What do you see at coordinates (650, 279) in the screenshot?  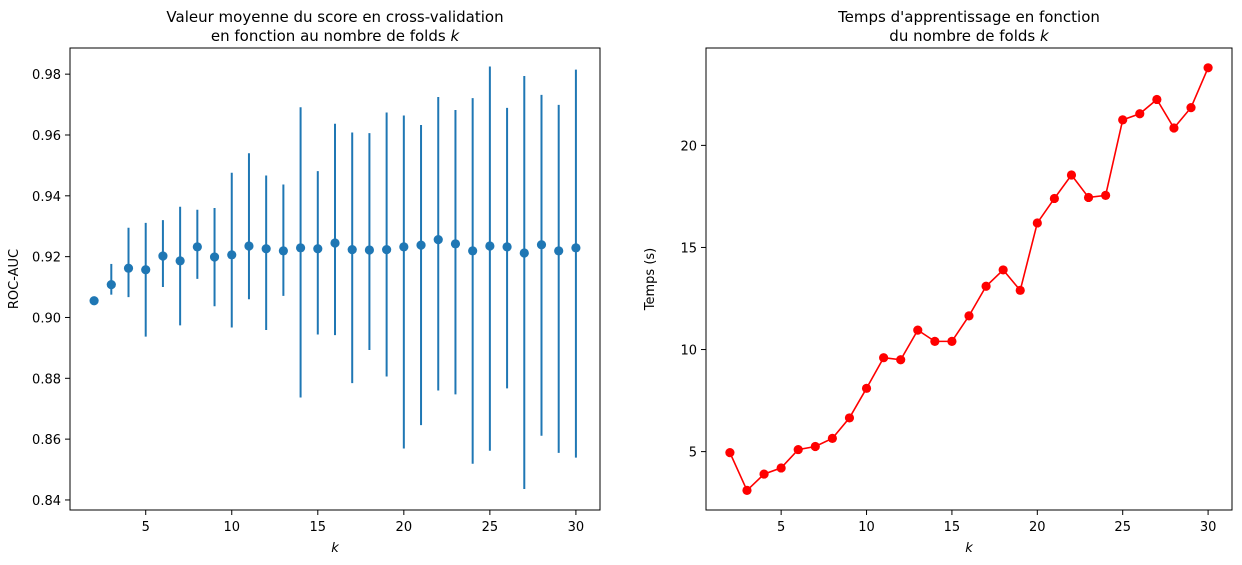 I see `y-axis-label: Temps (s)` at bounding box center [650, 279].